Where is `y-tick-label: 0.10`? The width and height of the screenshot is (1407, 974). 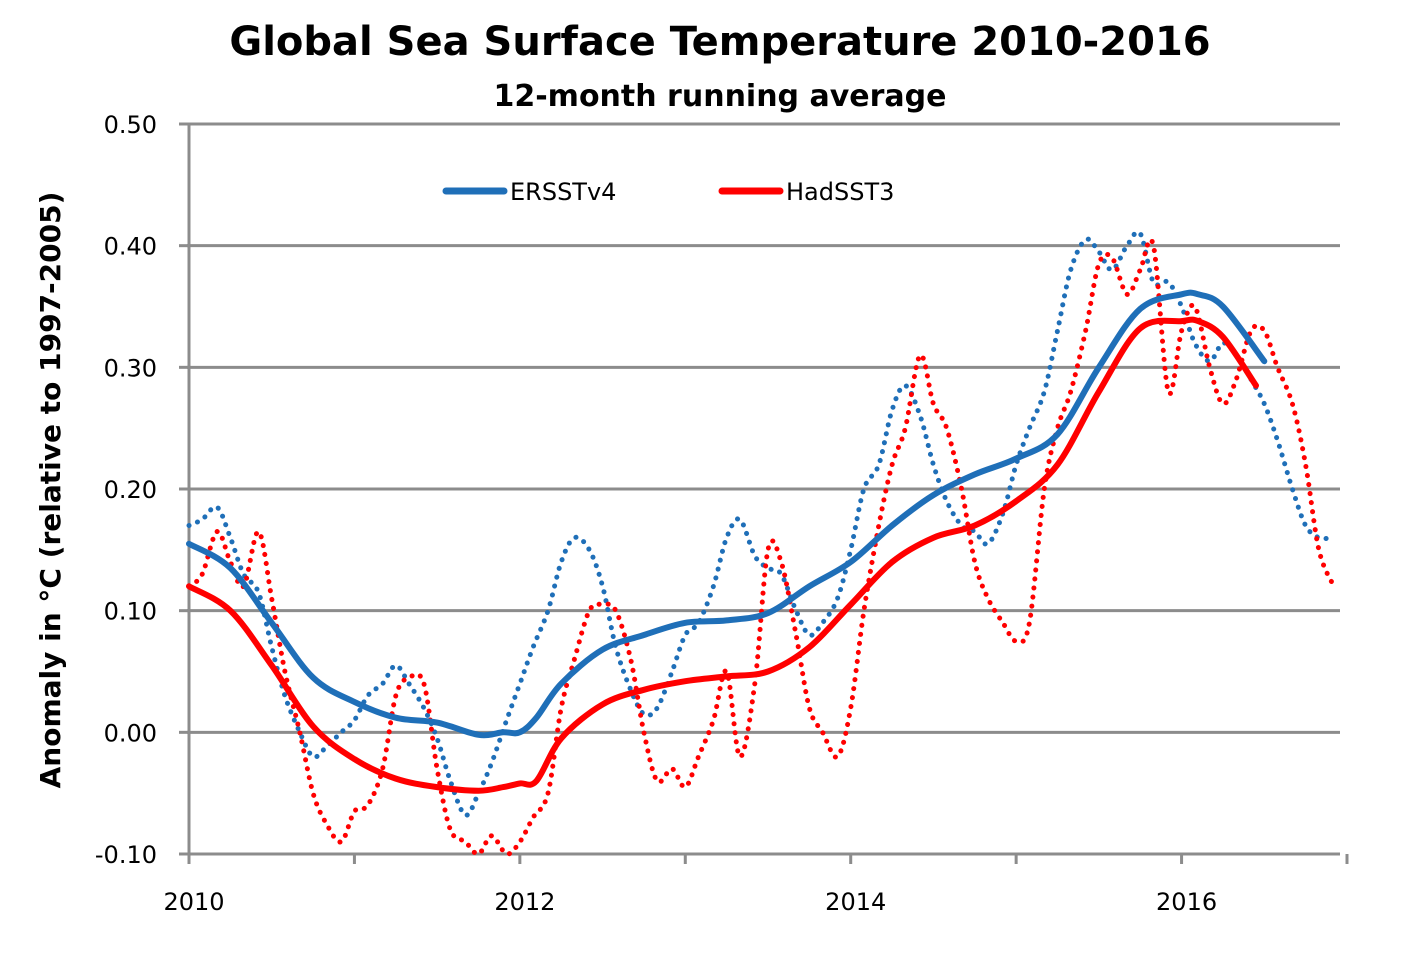
y-tick-label: 0.10 is located at coordinates (130, 612).